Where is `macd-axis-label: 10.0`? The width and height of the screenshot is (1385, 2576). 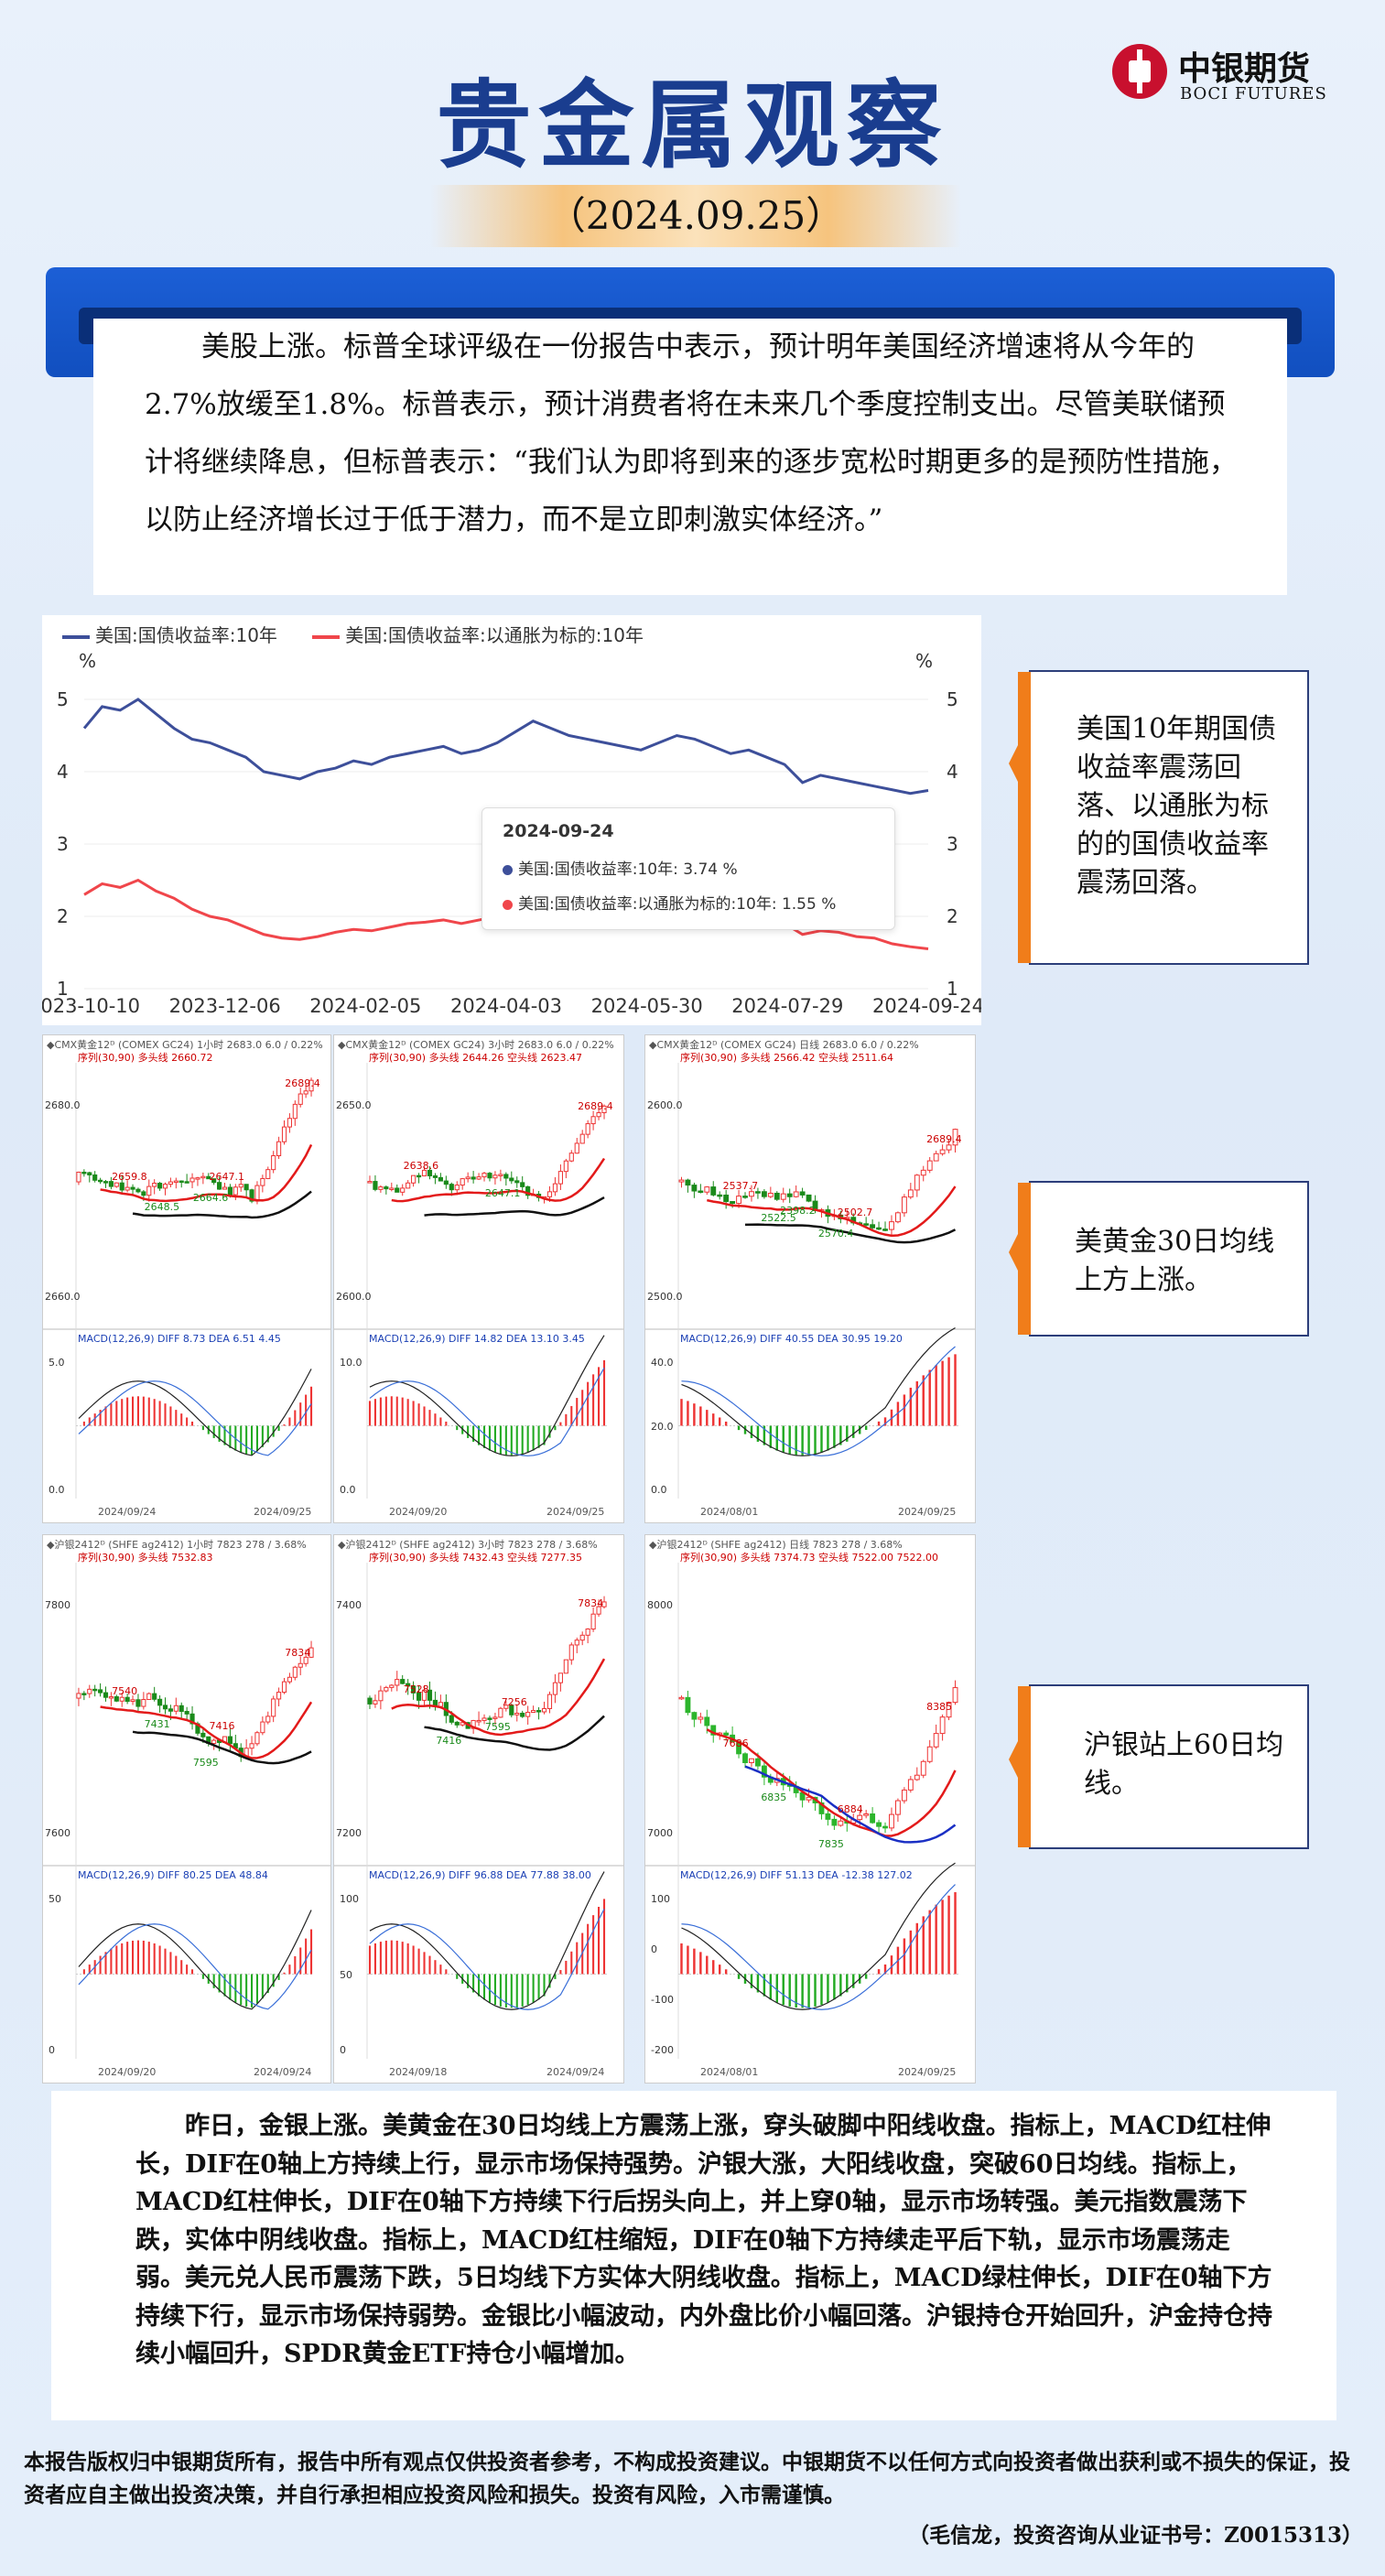
macd-axis-label: 10.0 is located at coordinates (351, 1363).